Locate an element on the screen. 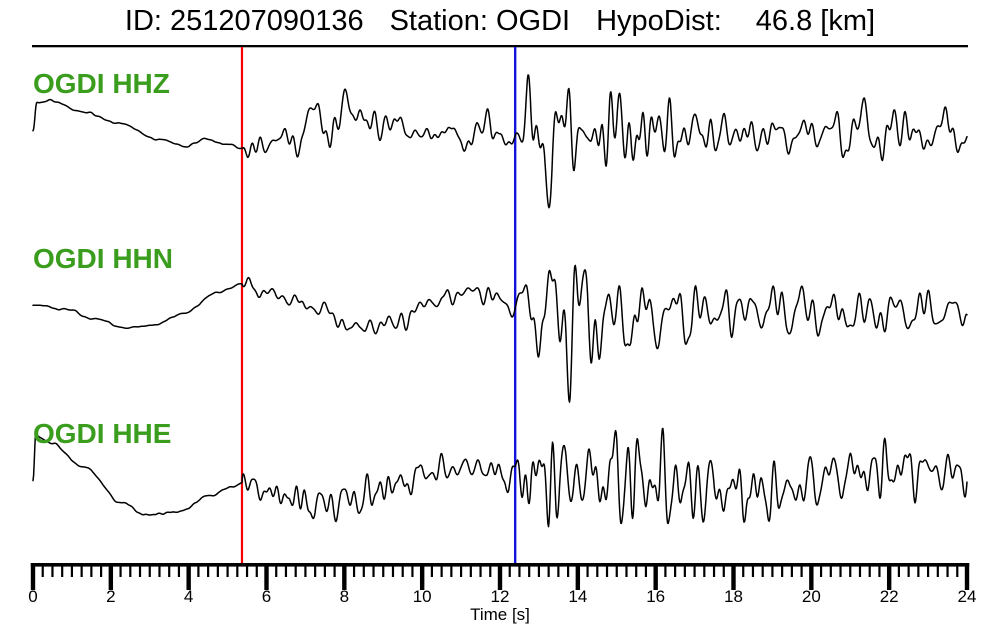 The width and height of the screenshot is (1000, 640). x-tick-label: 16 is located at coordinates (656, 596).